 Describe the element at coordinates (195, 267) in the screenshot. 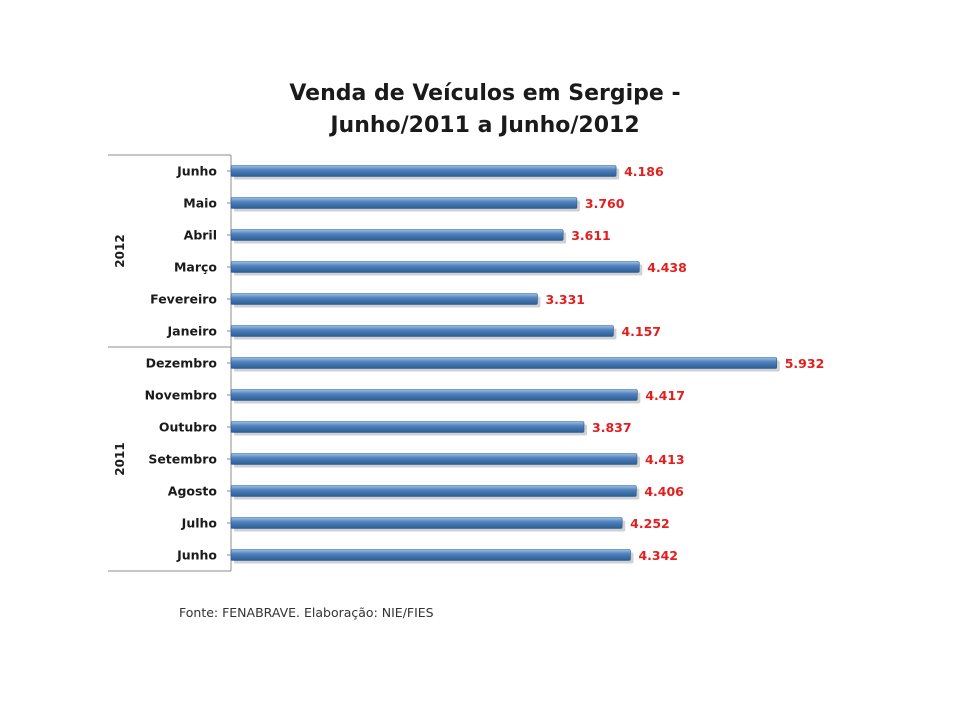

I see `category-label: Março` at that location.